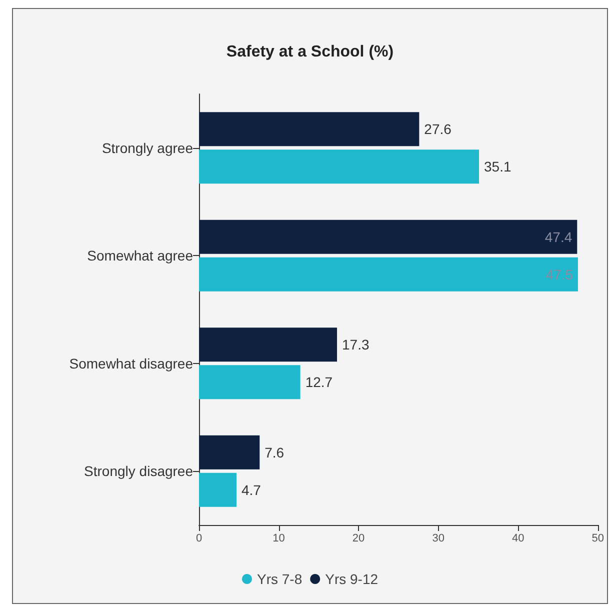 This screenshot has width=615, height=611. What do you see at coordinates (279, 579) in the screenshot?
I see `legend-label: Yrs 7-8` at bounding box center [279, 579].